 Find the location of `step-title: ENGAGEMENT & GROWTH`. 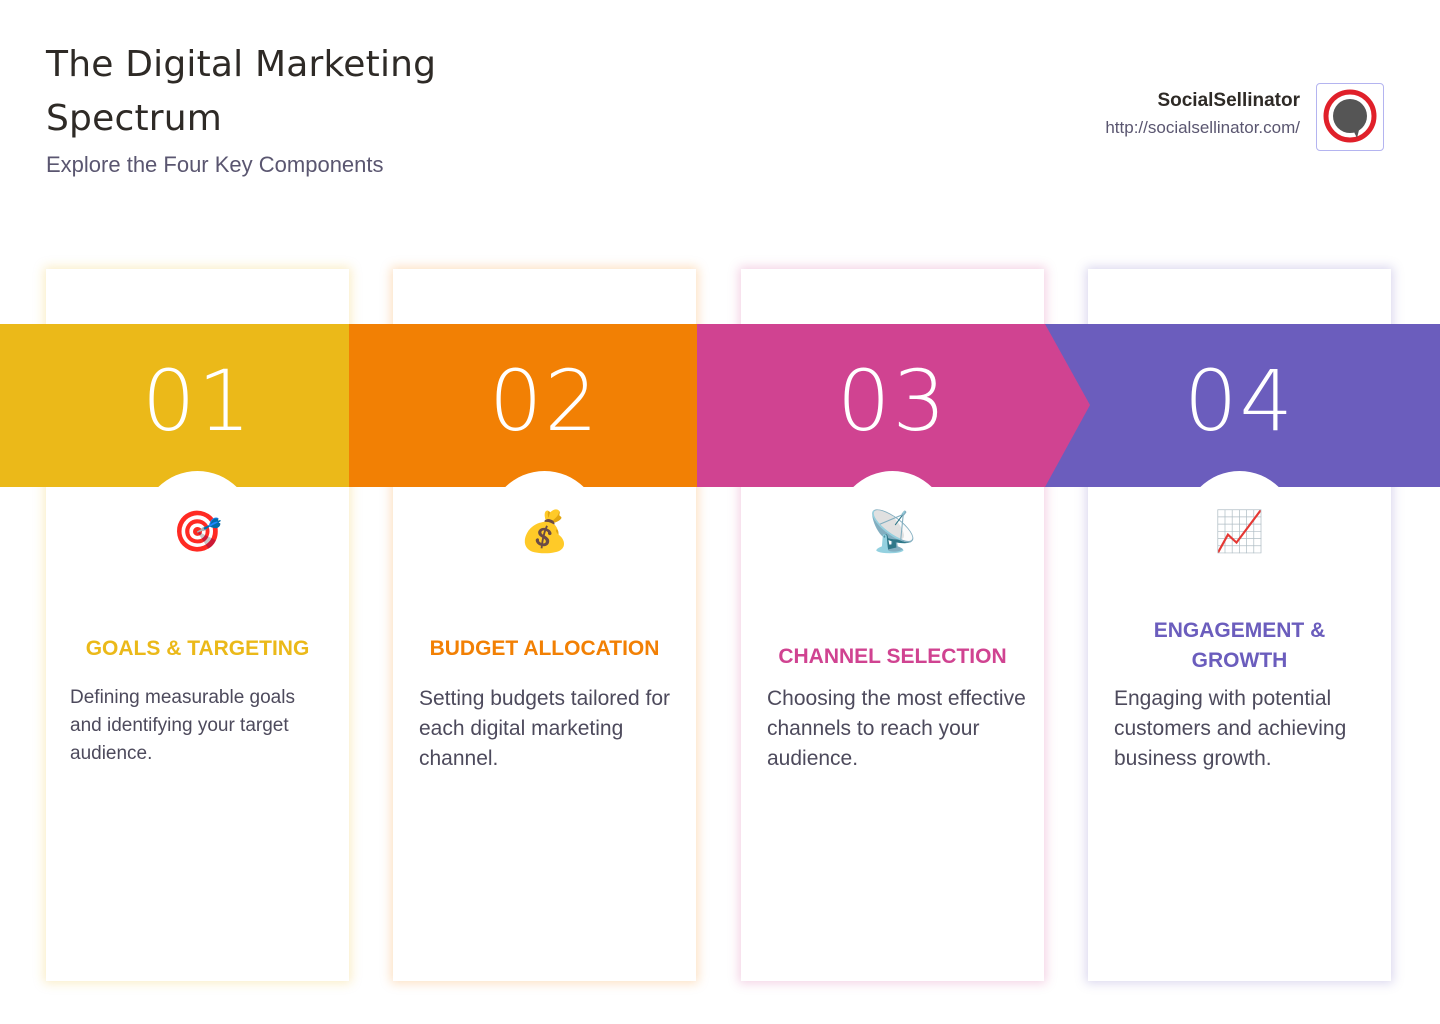

step-title: ENGAGEMENT & GROWTH is located at coordinates (1239, 645).